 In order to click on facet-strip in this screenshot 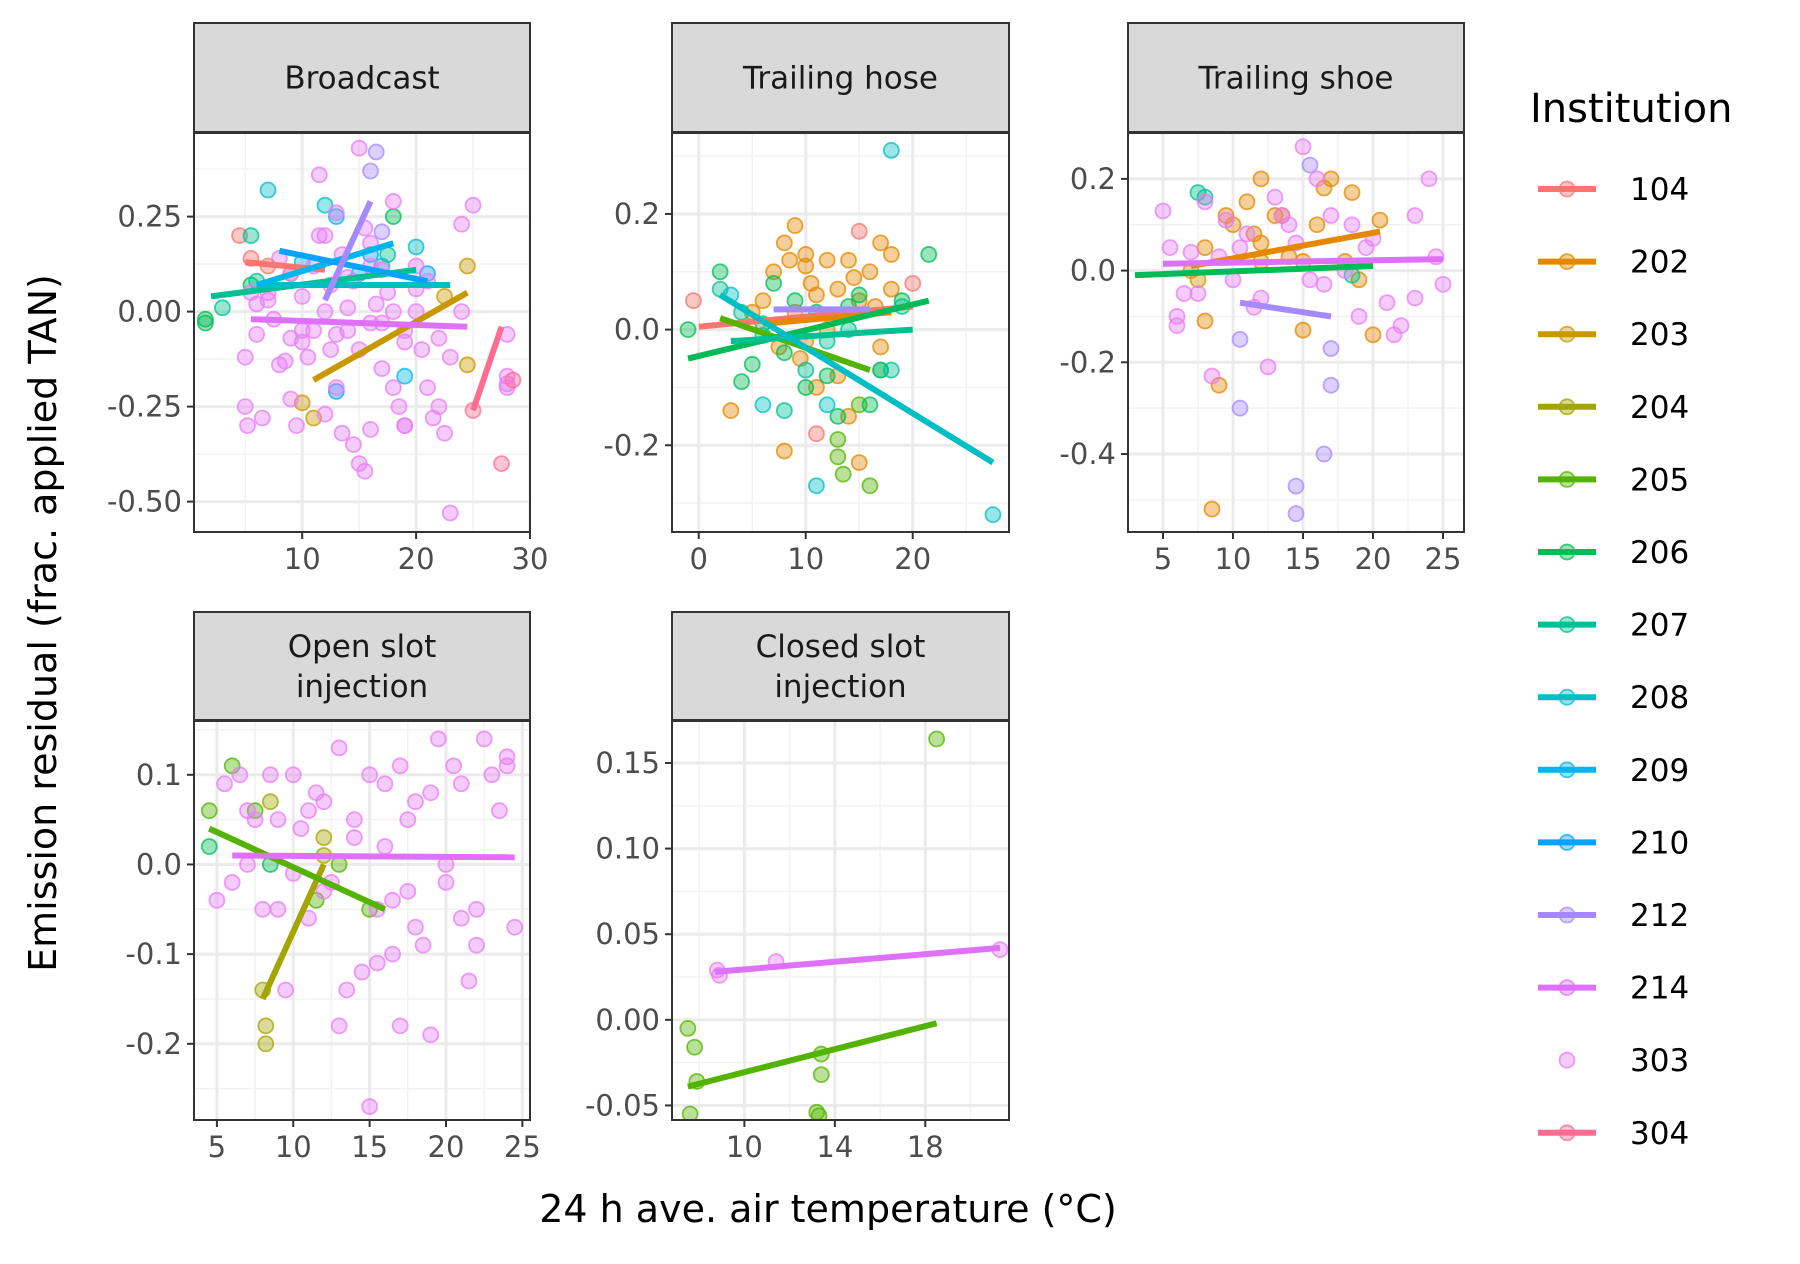, I will do `click(362, 77)`.